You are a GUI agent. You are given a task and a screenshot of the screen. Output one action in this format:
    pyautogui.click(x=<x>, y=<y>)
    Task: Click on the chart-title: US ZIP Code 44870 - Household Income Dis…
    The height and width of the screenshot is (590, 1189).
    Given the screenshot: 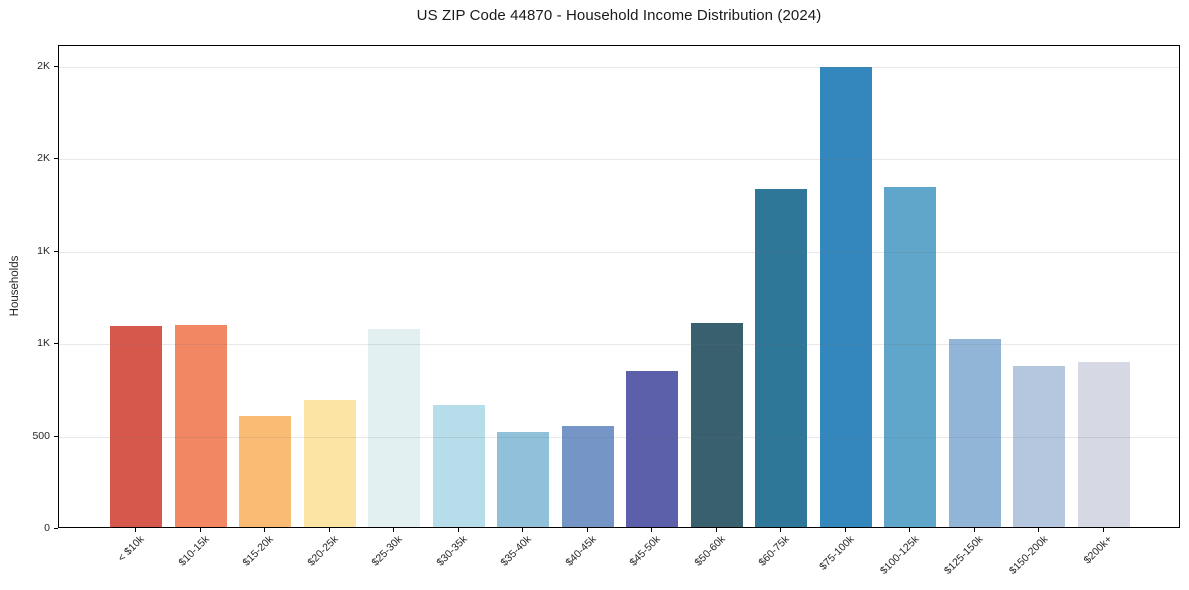 What is the action you would take?
    pyautogui.click(x=619, y=15)
    